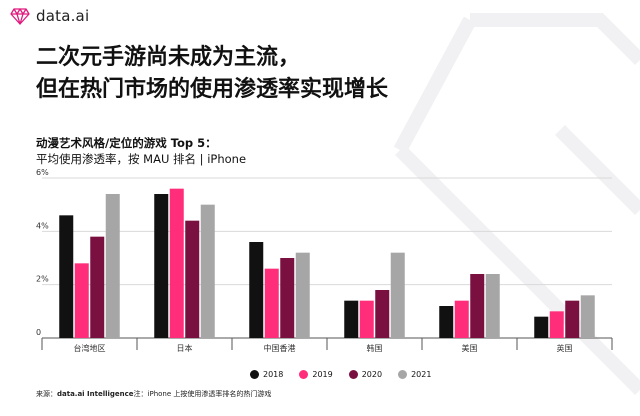 This screenshot has width=640, height=416. Describe the element at coordinates (42, 279) in the screenshot. I see `y-tick-label: 2%` at that location.